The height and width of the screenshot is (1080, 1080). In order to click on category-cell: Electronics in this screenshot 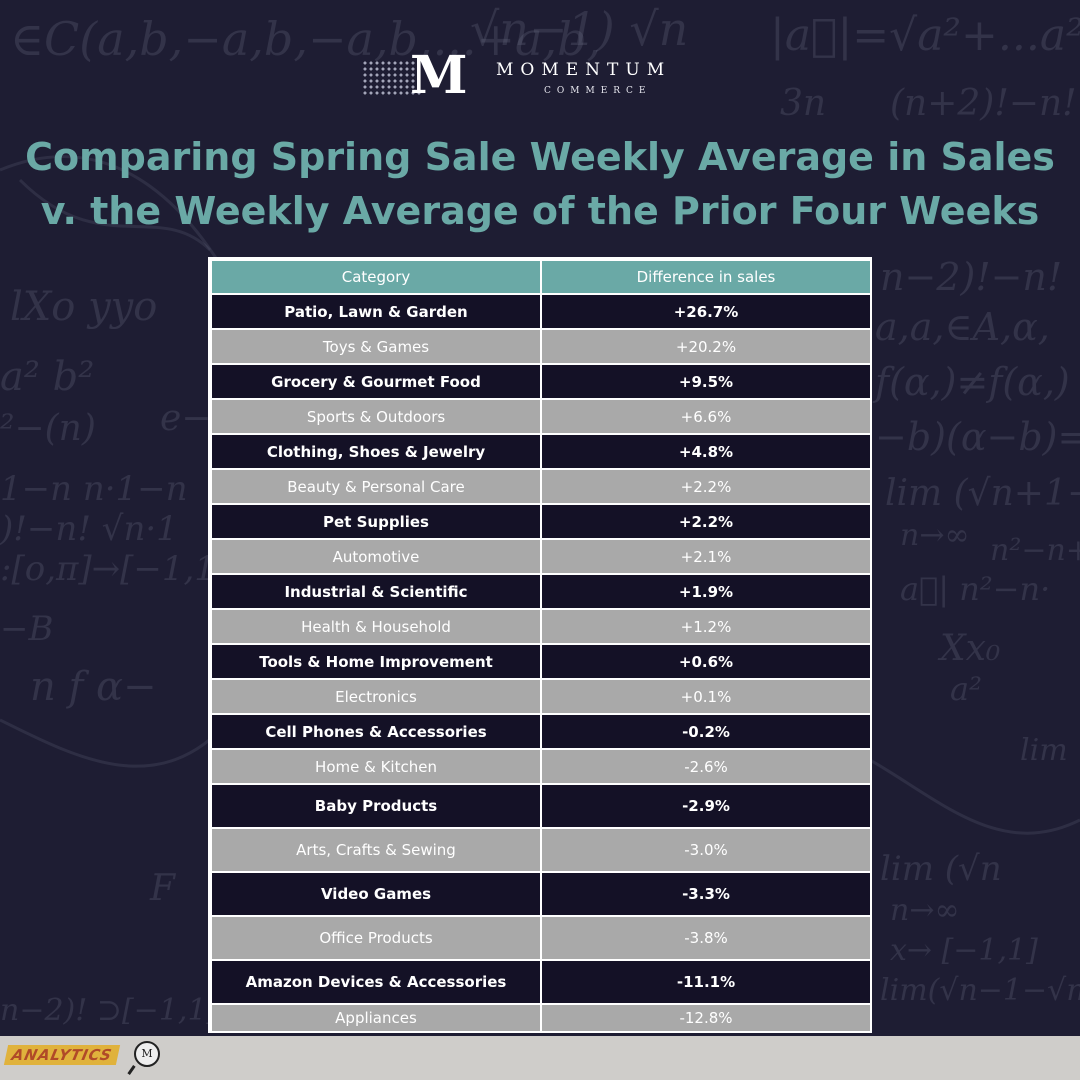, I will do `click(376, 696)`.